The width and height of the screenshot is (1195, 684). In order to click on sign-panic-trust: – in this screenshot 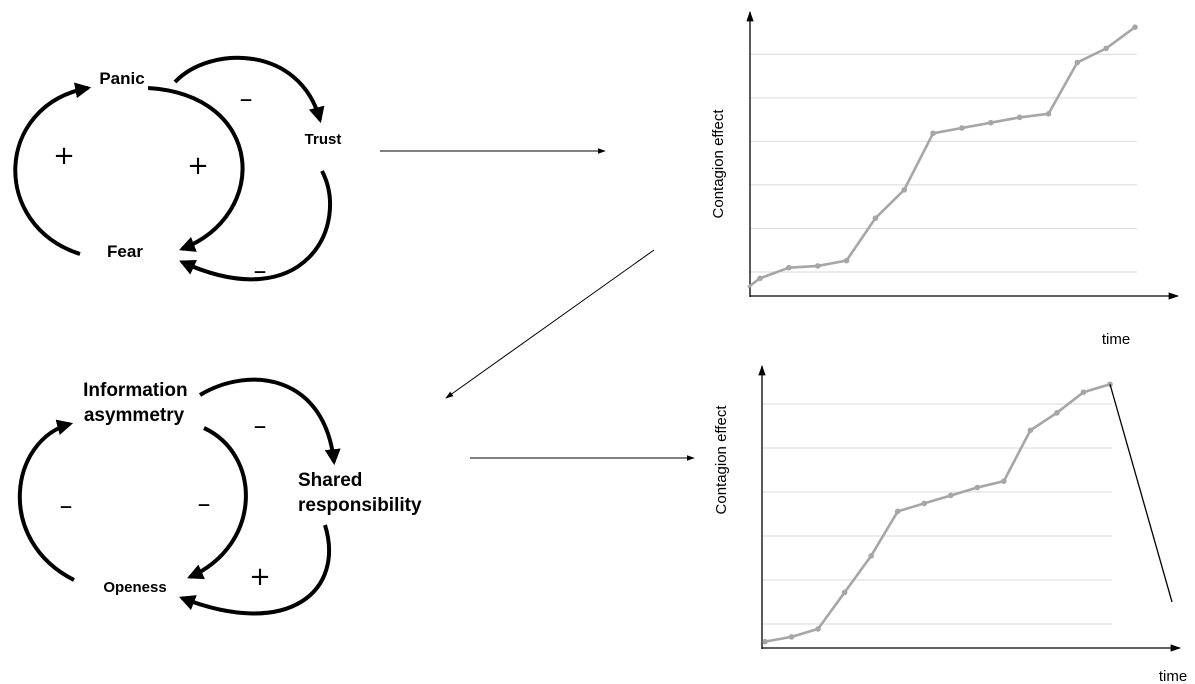, I will do `click(246, 99)`.